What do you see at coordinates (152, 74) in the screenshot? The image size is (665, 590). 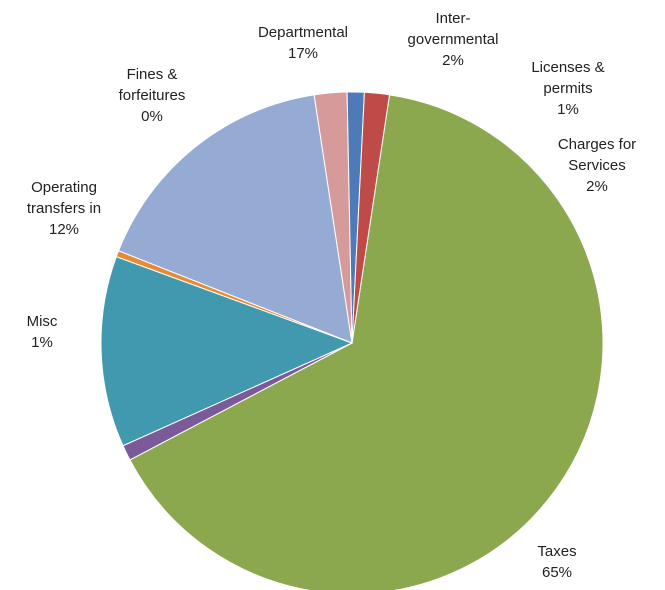 I see `slice-label-line: Fines &` at bounding box center [152, 74].